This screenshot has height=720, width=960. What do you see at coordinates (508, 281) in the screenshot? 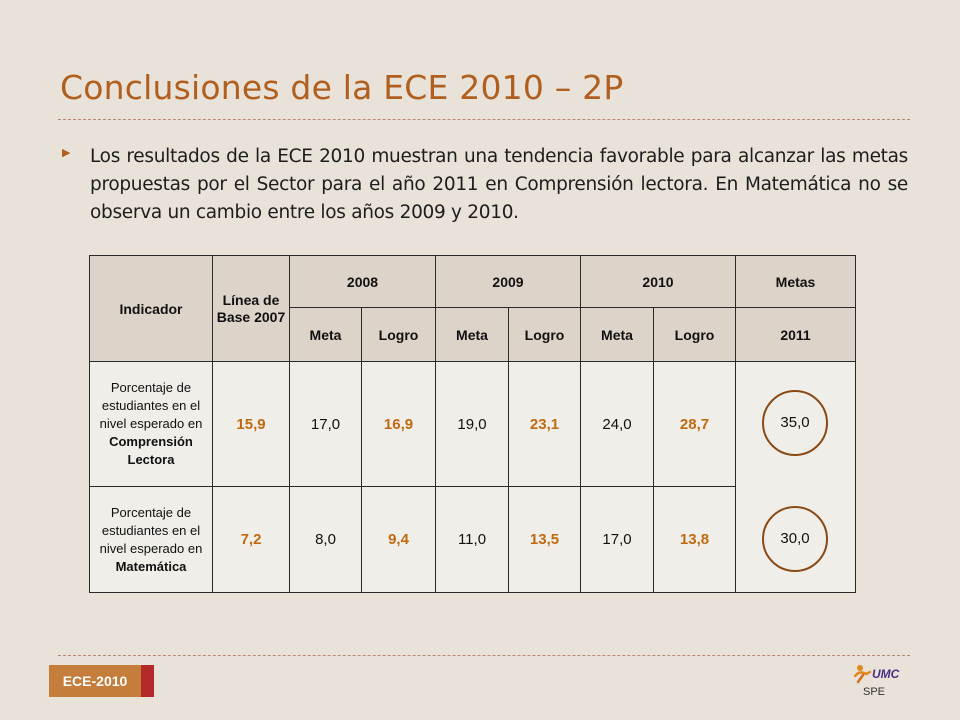
I see `header-2009: 2009` at bounding box center [508, 281].